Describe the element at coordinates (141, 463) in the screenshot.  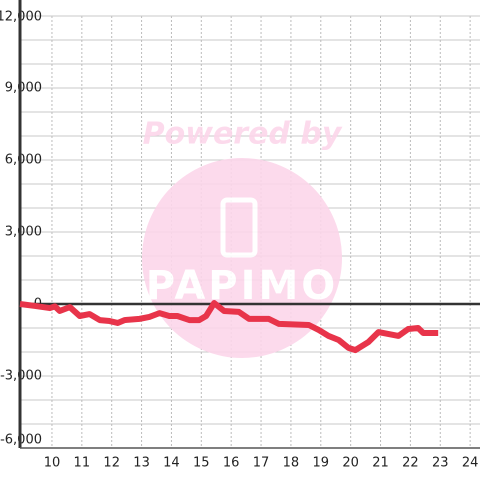
I see `x-tick-label: 13` at that location.